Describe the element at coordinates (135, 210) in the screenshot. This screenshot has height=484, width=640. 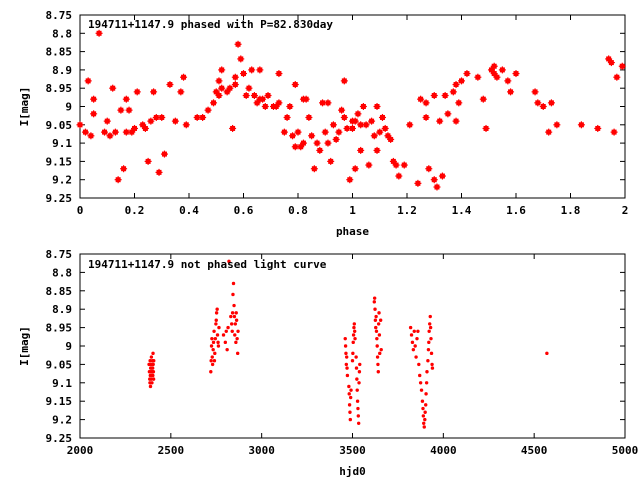
I see `x-tick-label: 0.2` at that location.